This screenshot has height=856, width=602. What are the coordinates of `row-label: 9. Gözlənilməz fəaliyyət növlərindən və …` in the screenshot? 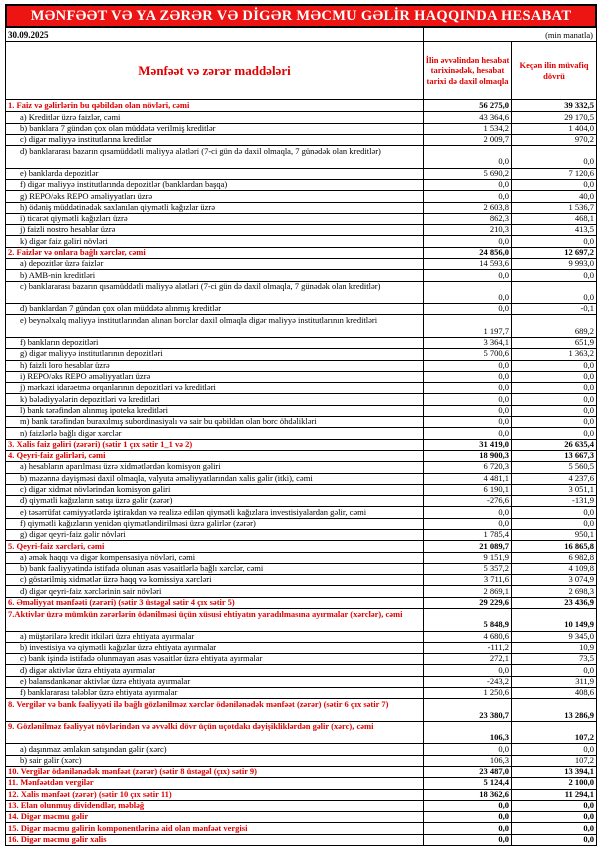 It's located at (215, 733).